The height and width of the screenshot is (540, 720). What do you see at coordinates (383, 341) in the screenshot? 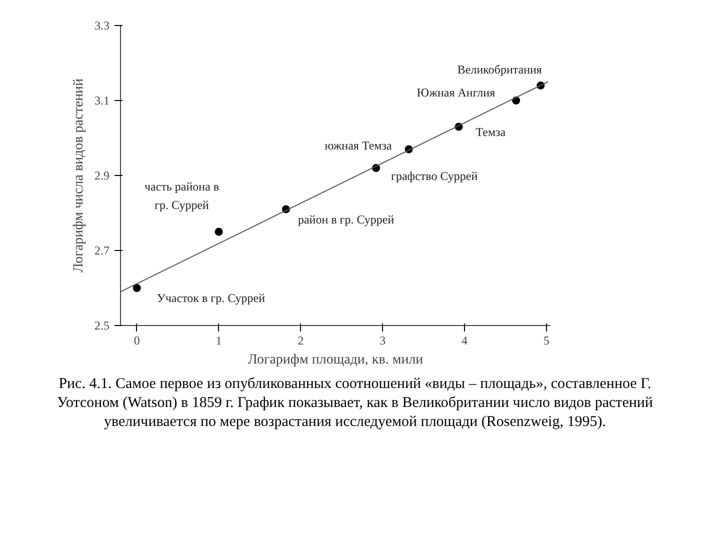
I see `x-tick-label: 3` at bounding box center [383, 341].